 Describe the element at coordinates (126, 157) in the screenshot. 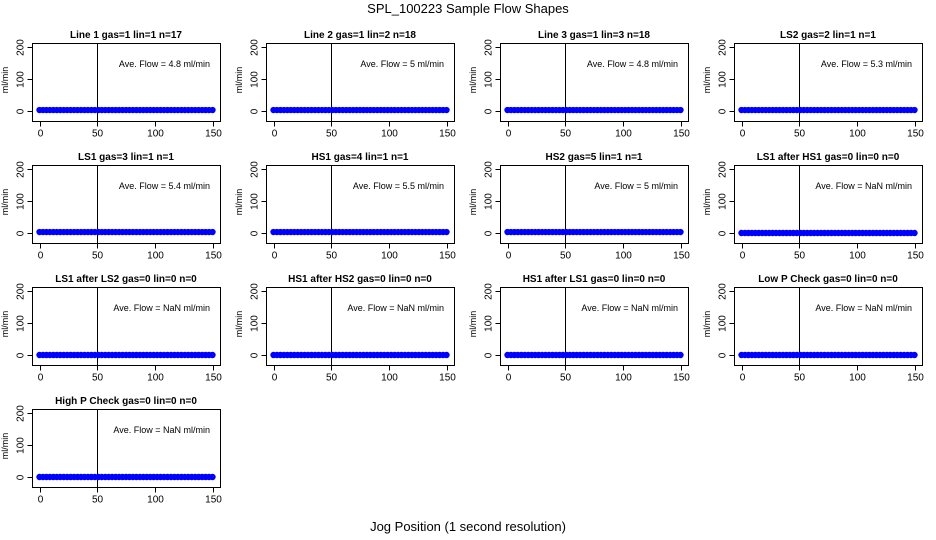

I see `panel-title: LS1 gas=3 lin=1 n=1` at that location.